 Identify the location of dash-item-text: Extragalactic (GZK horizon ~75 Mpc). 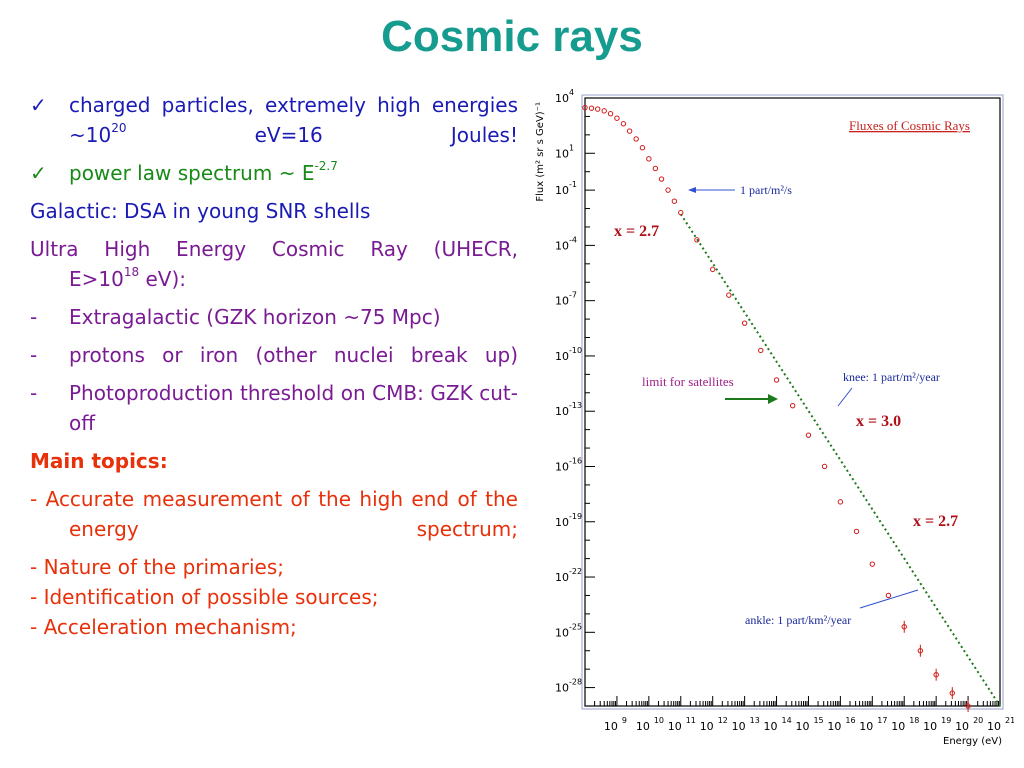
(255, 317).